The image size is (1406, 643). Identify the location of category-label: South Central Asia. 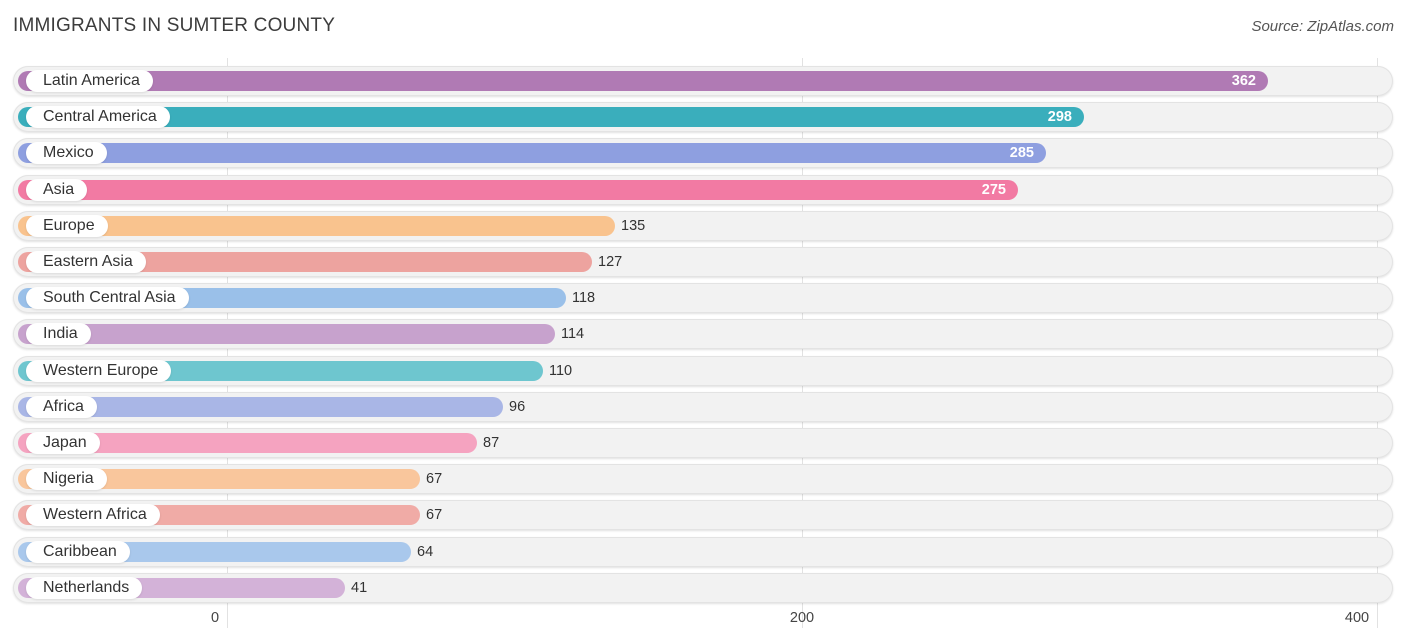
(107, 298).